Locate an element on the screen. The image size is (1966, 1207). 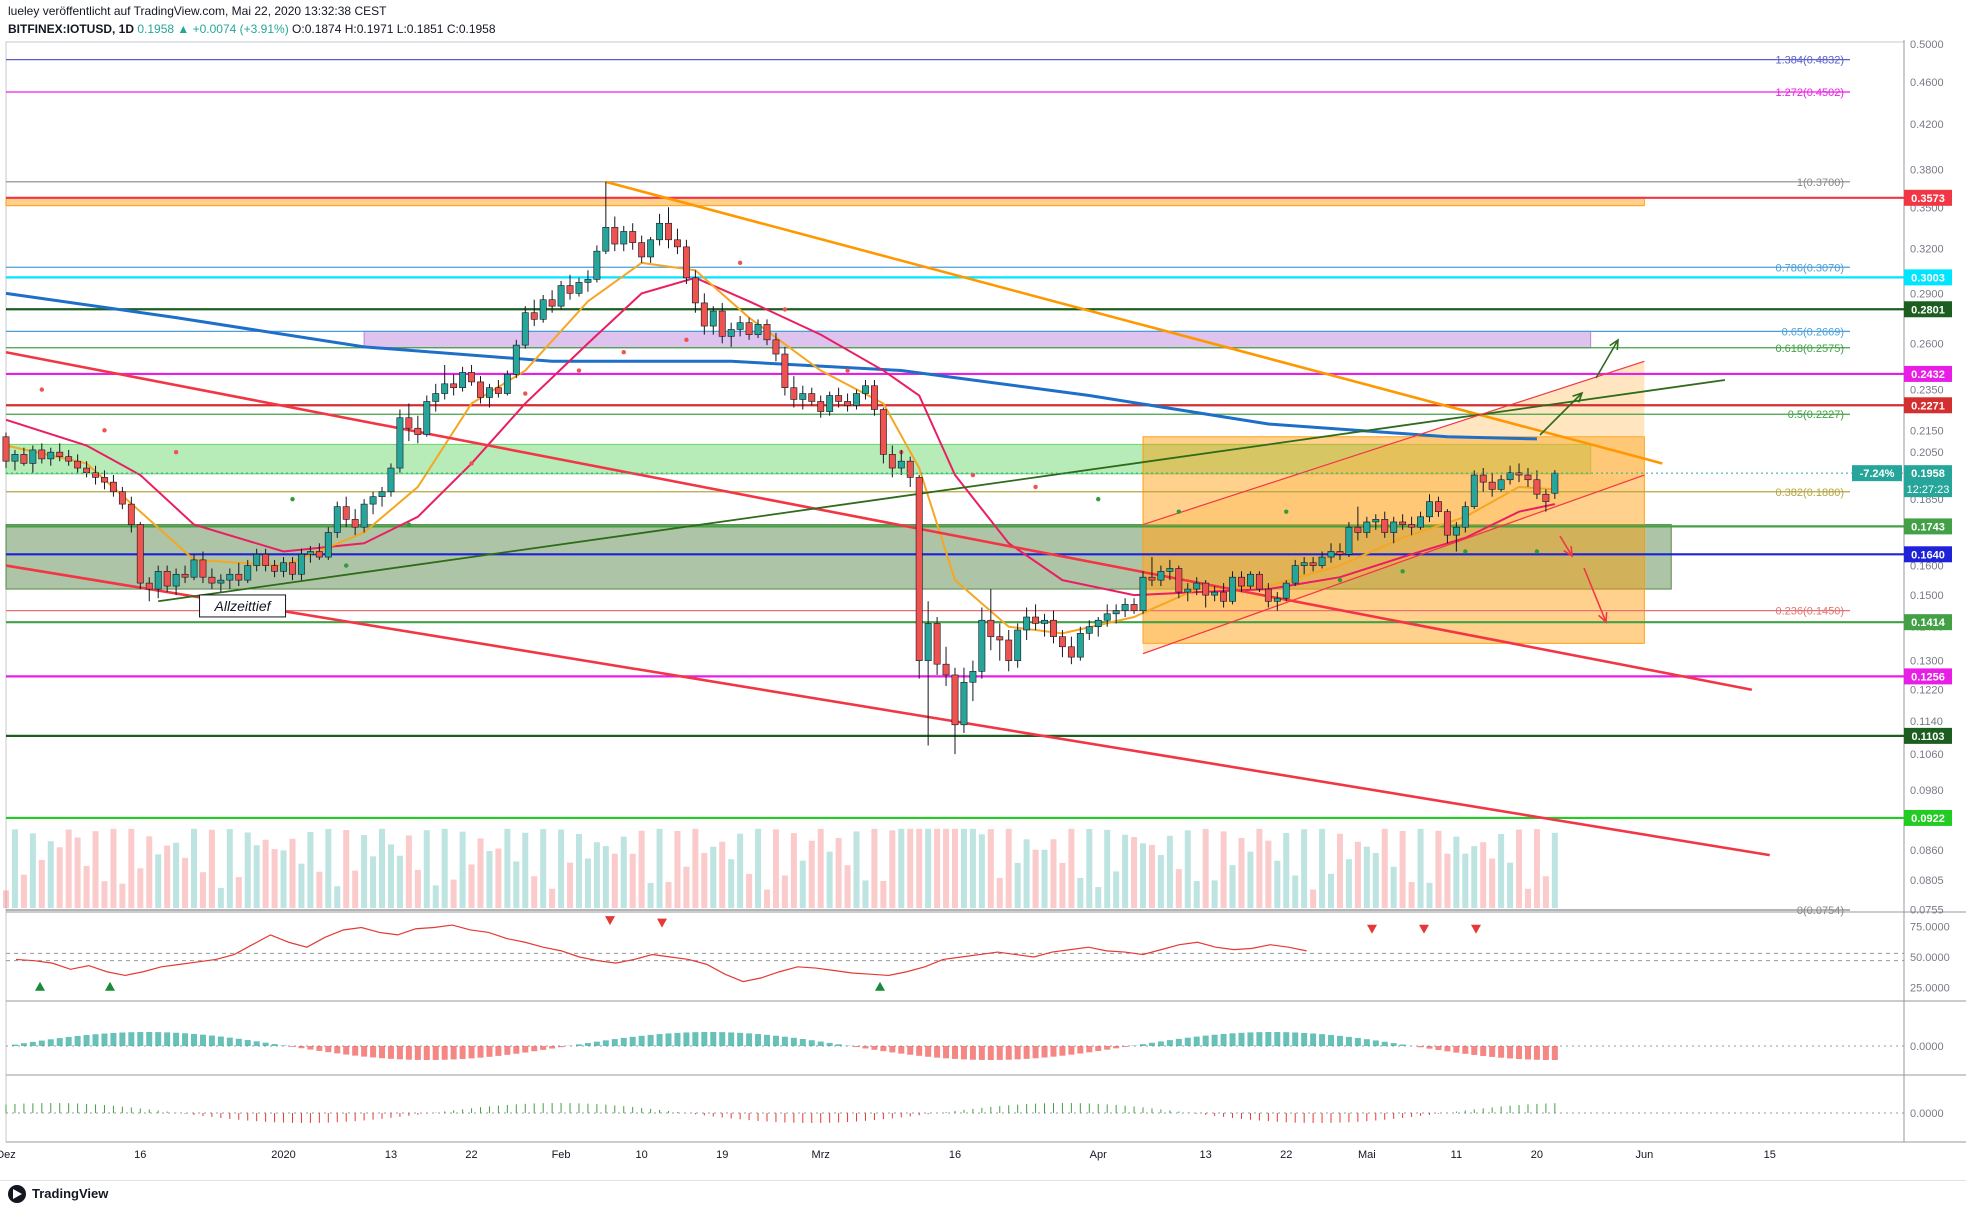
time-axis-tick: Jun is located at coordinates (1644, 1155).